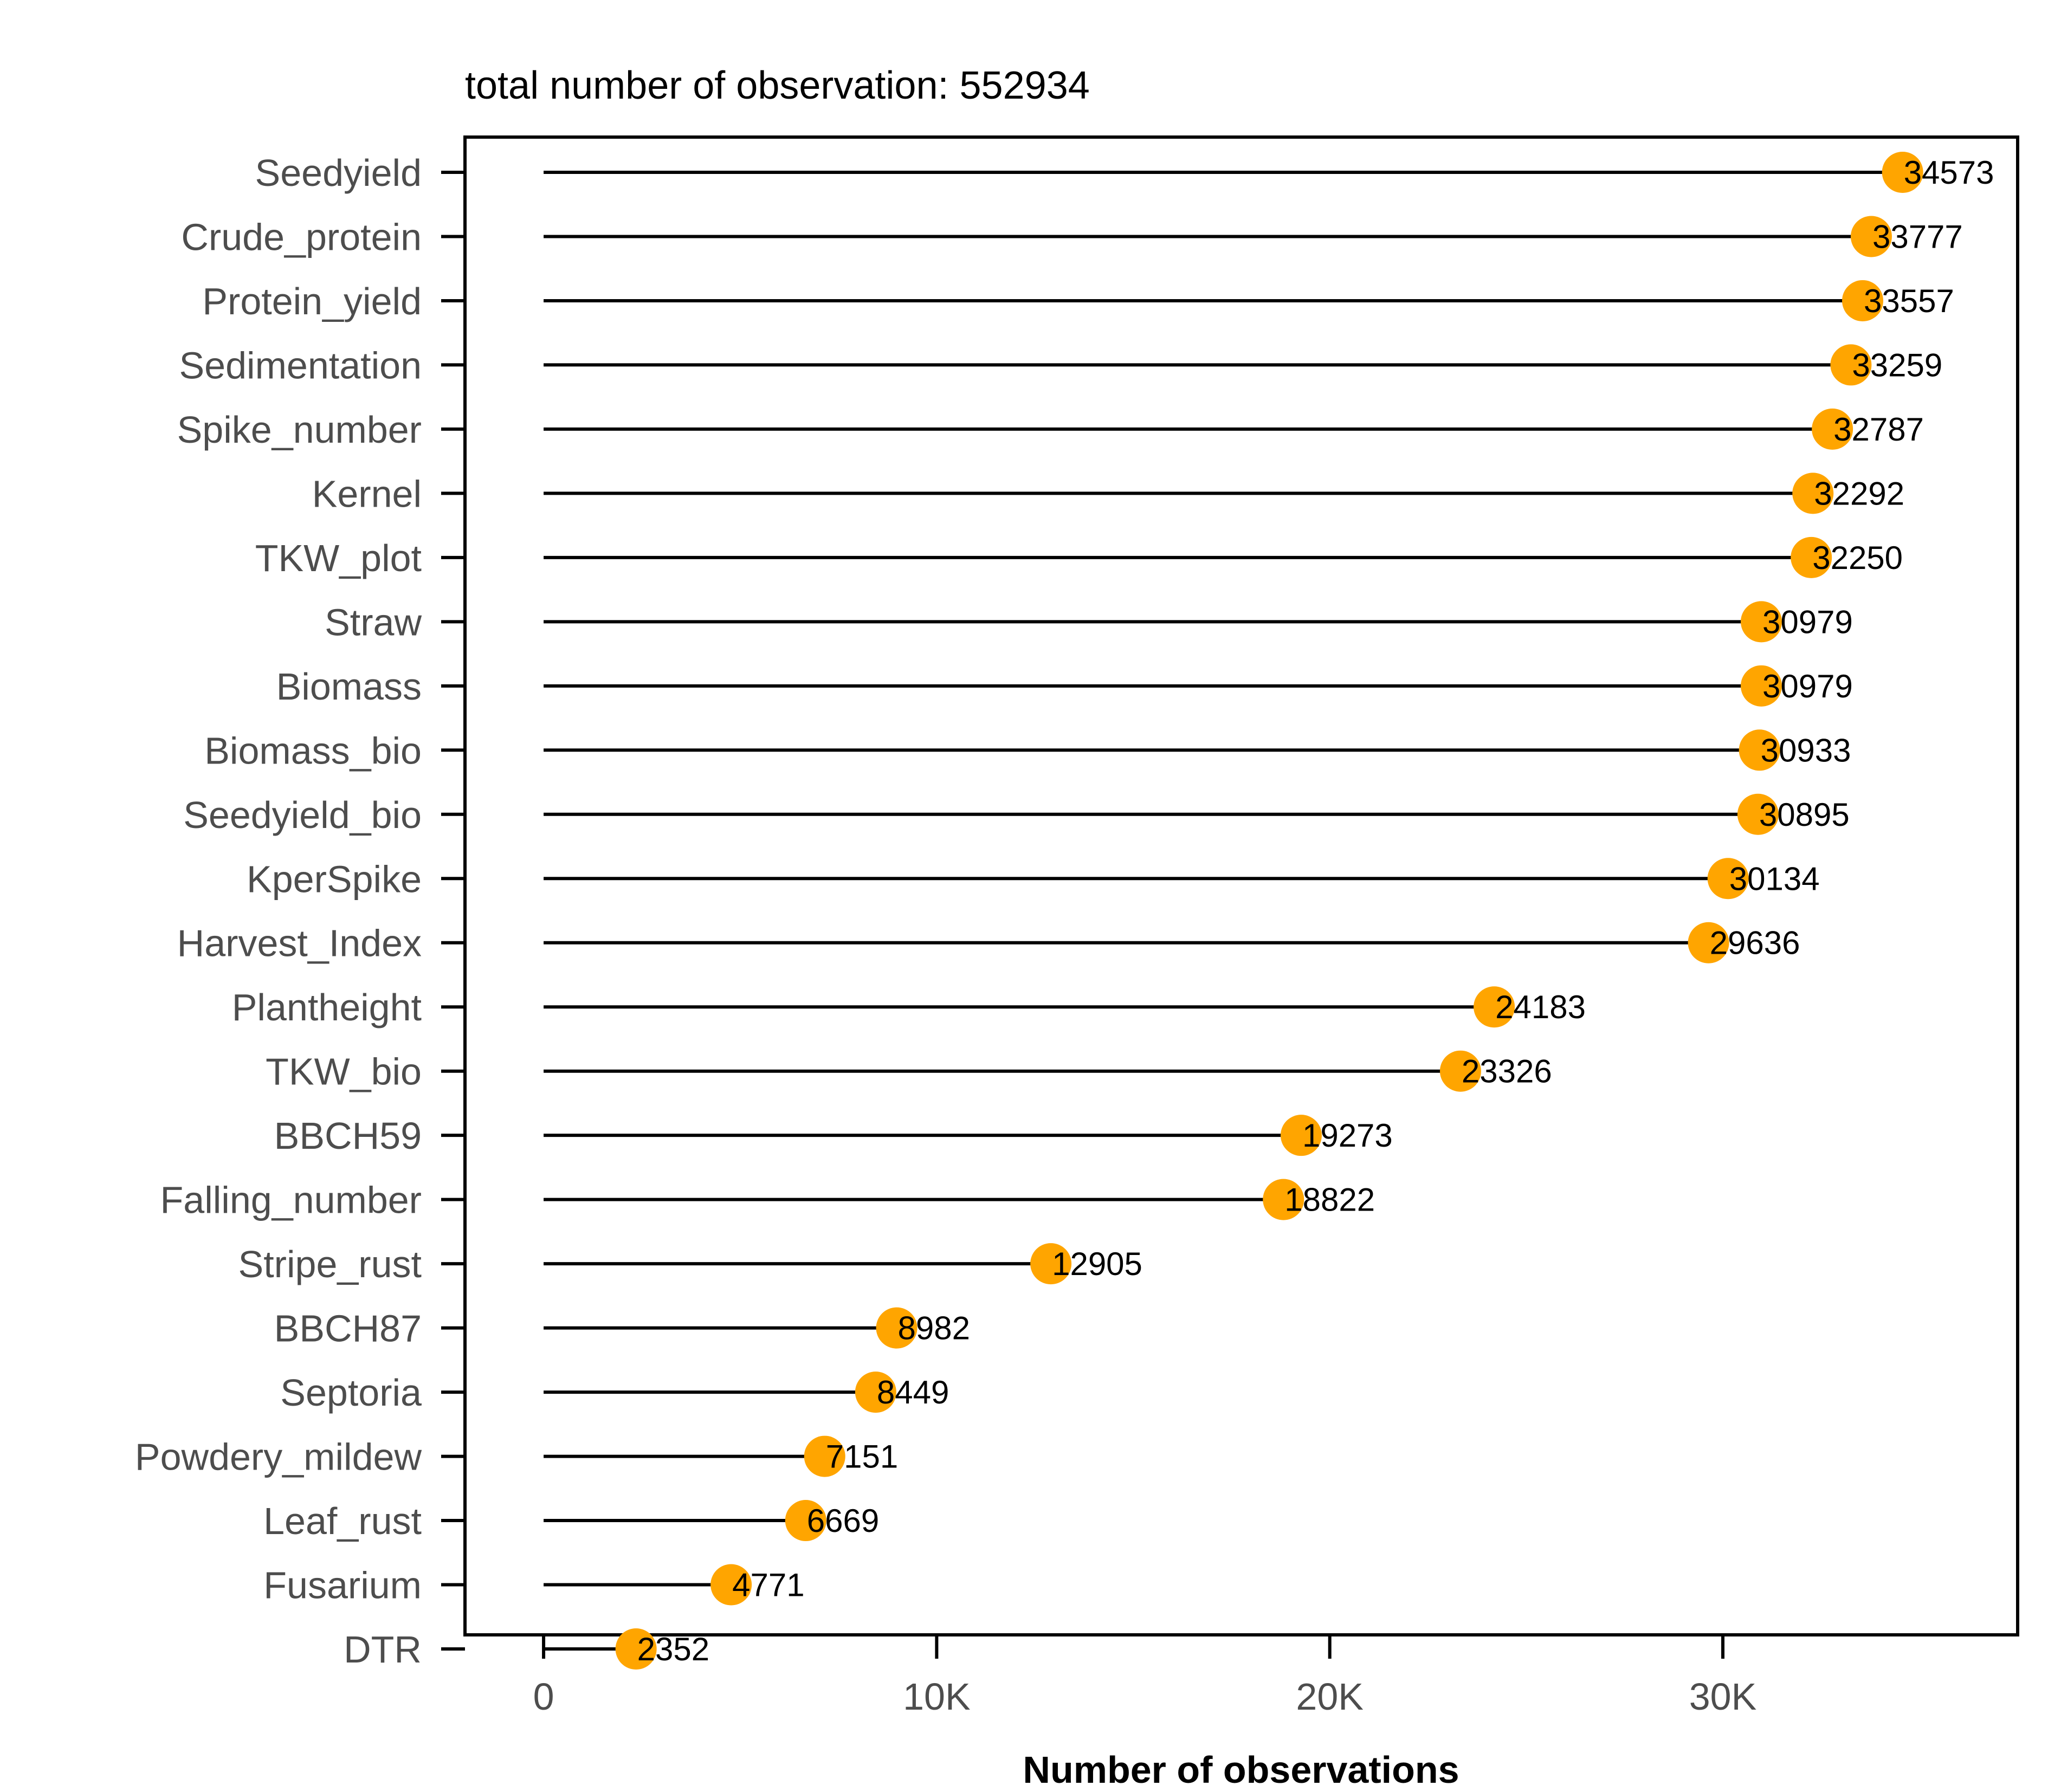  Describe the element at coordinates (1859, 493) in the screenshot. I see `data-label: 32292` at that location.